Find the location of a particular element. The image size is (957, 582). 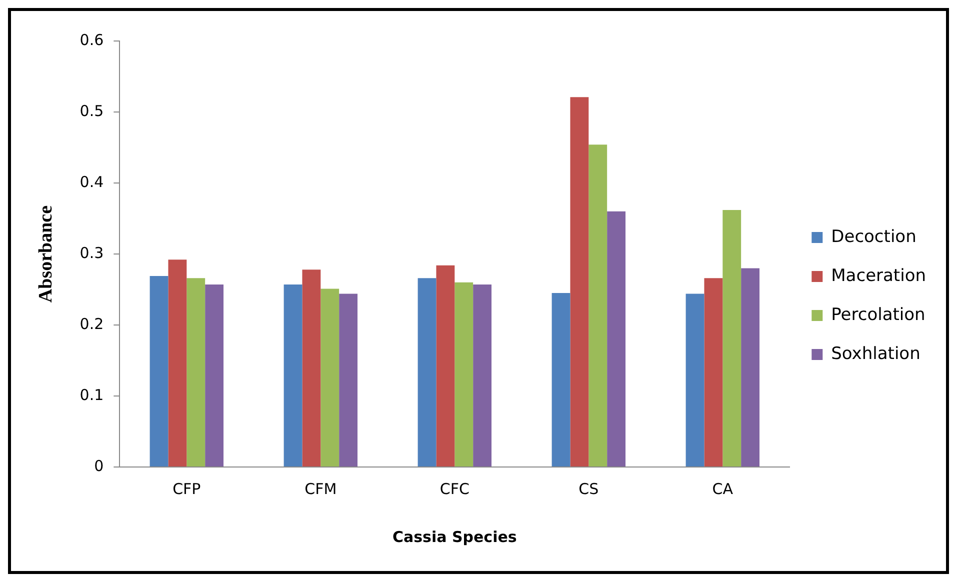

y-tick-label: 0.1 is located at coordinates (92, 395).